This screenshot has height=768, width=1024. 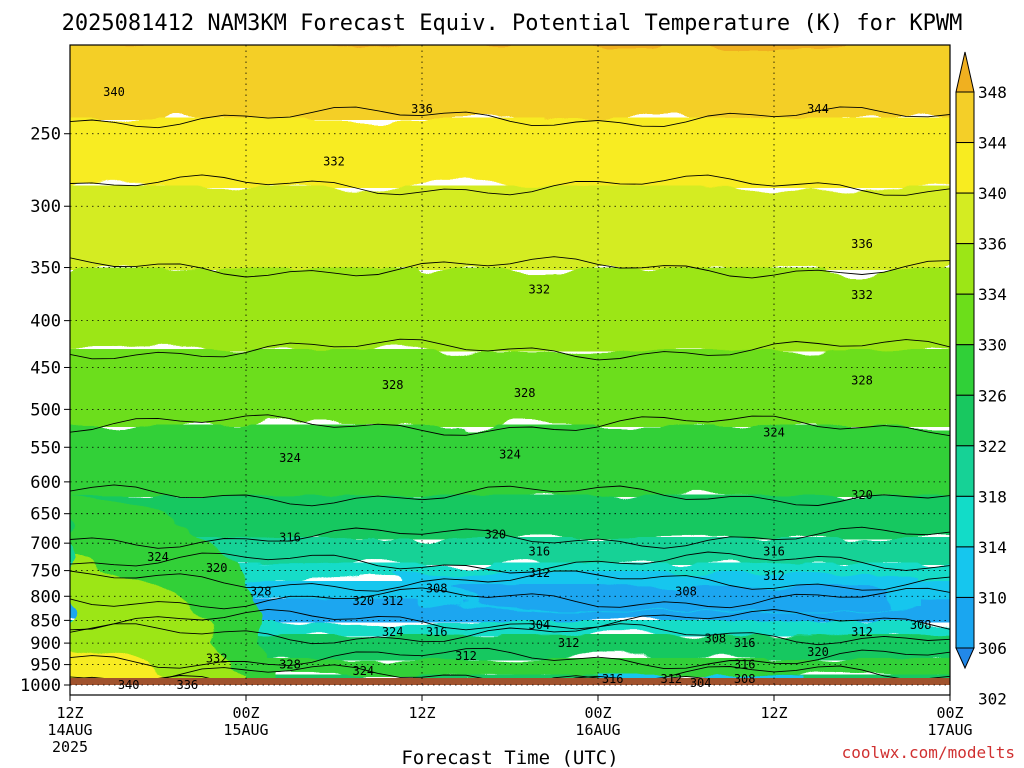 What do you see at coordinates (992, 92) in the screenshot?
I see `colorbar-label: 348` at bounding box center [992, 92].